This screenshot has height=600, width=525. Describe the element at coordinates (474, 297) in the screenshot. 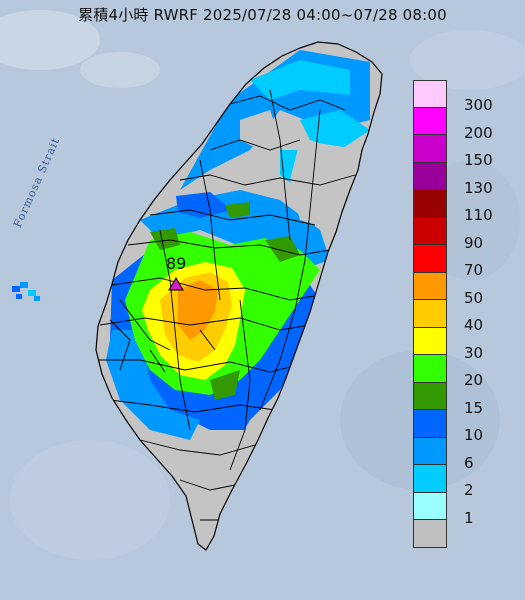

I see `legend-label: 50` at that location.